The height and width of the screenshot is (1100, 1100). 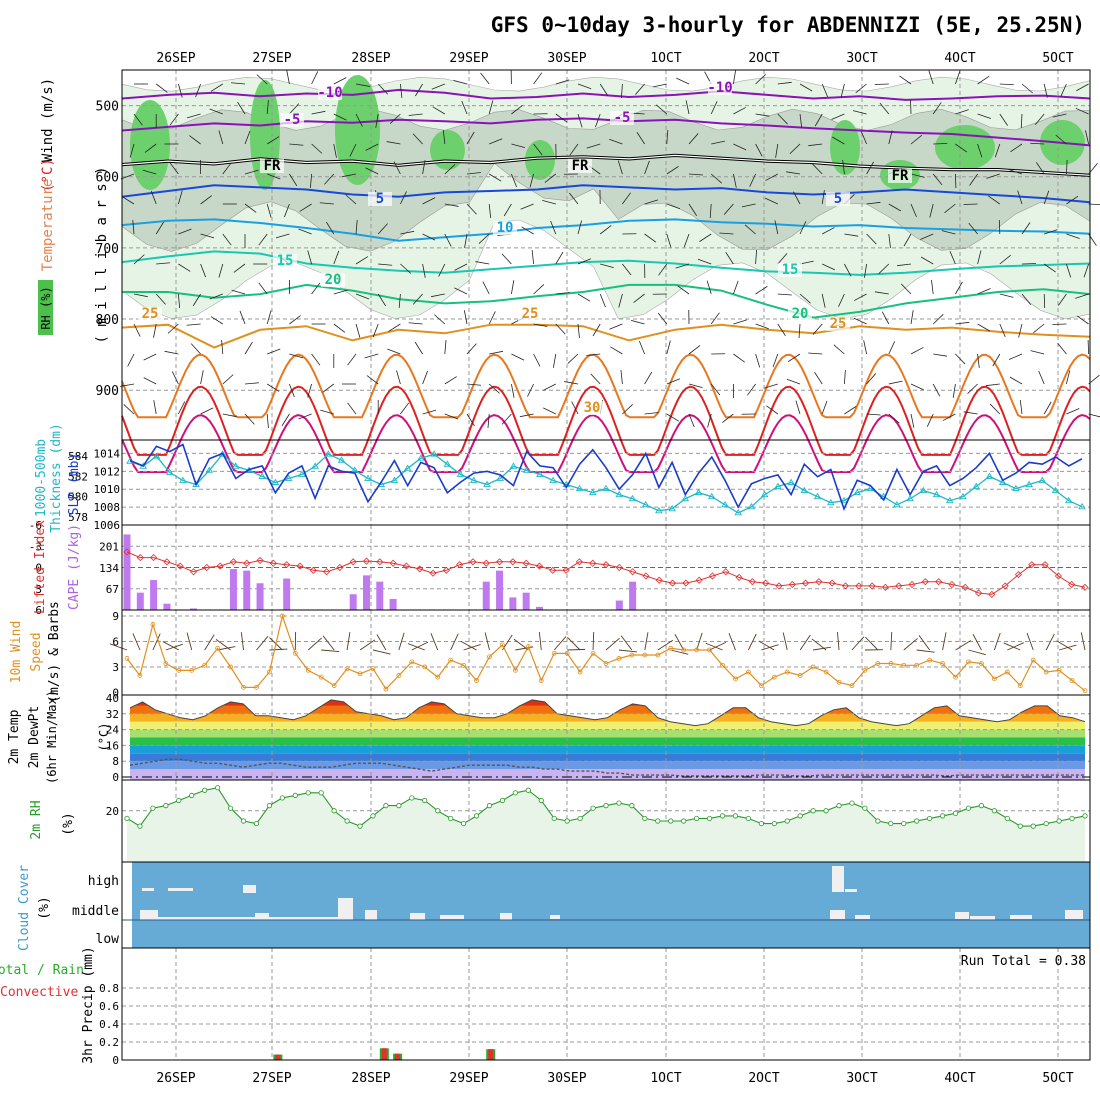 I want to click on ylabel-temp-1: 2m Temp, so click(x=14, y=736).